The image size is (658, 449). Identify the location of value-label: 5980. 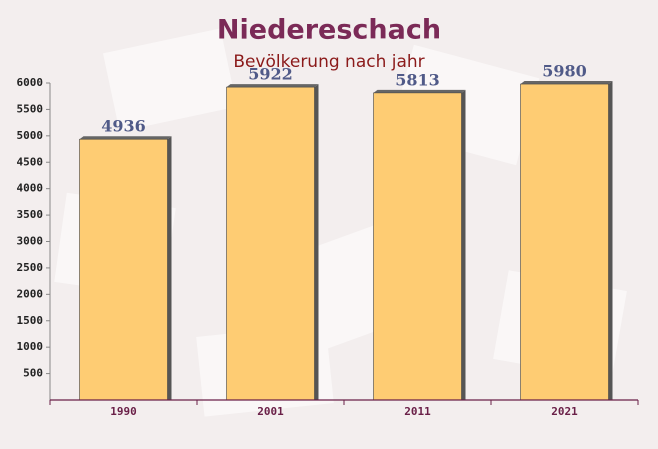
(564, 71).